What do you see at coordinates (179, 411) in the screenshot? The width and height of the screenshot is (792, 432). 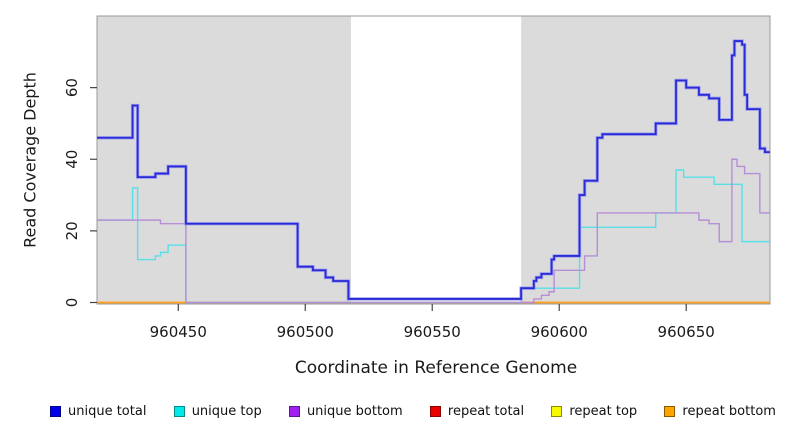 I see `legend-swatch-unique-top-icon` at bounding box center [179, 411].